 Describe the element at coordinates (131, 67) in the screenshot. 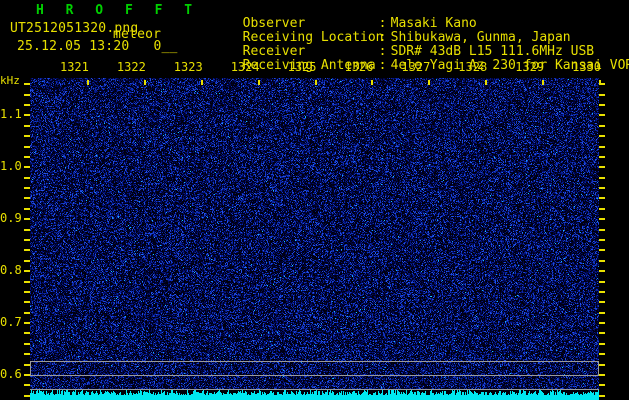

I see `x-axis-tick-label: 1322` at that location.